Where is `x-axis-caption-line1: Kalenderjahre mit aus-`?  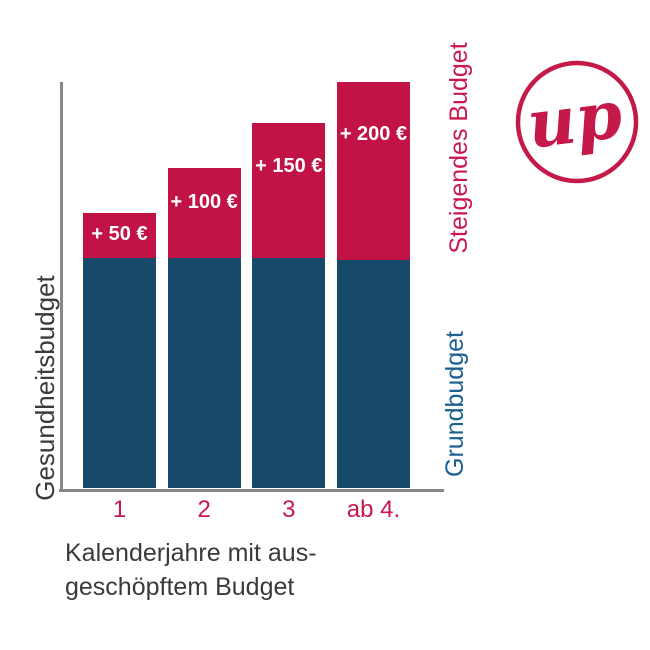 x-axis-caption-line1: Kalenderjahre mit aus- is located at coordinates (191, 553).